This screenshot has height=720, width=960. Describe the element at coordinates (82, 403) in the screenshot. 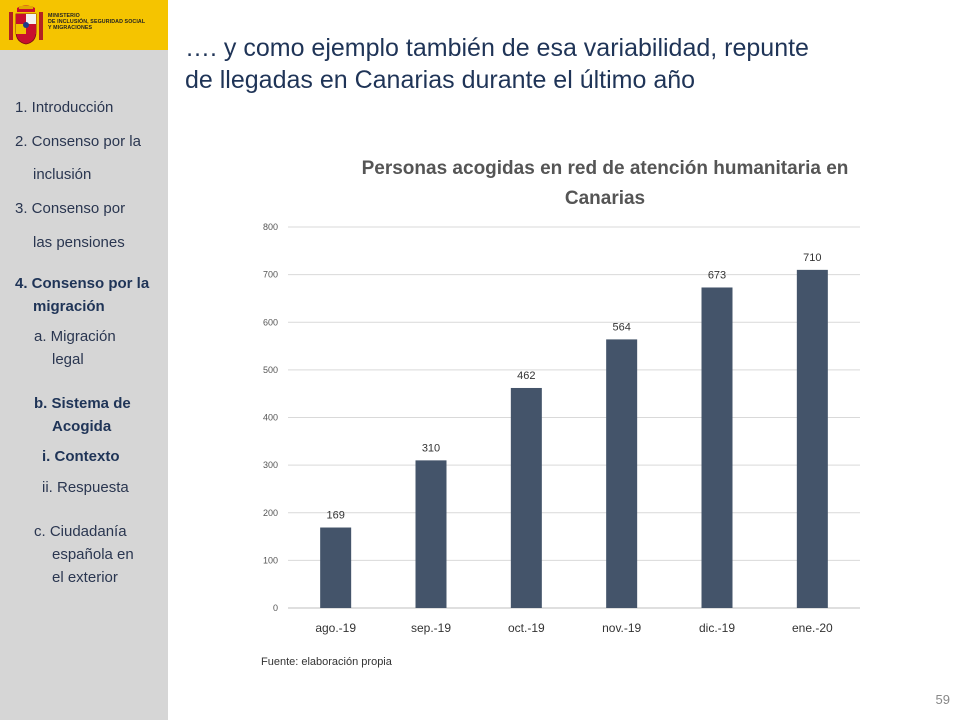

I see `nav-subitem-sistema-acogida: b. Sistema de` at that location.